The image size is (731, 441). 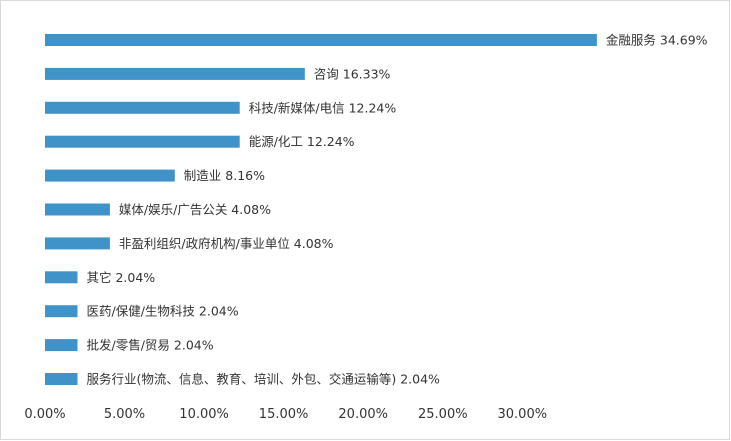 What do you see at coordinates (523, 414) in the screenshot?
I see `x-tick-label: 30.00%` at bounding box center [523, 414].